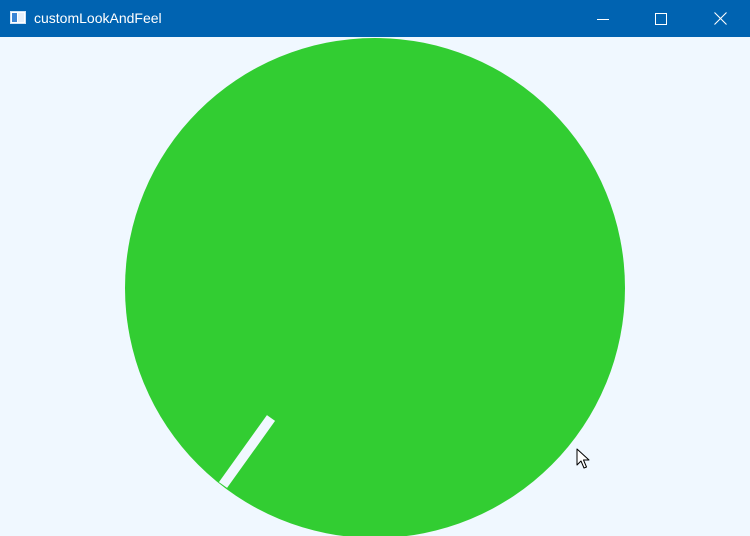 Image resolution: width=750 pixels, height=536 pixels. I want to click on maximize-icon, so click(661, 18).